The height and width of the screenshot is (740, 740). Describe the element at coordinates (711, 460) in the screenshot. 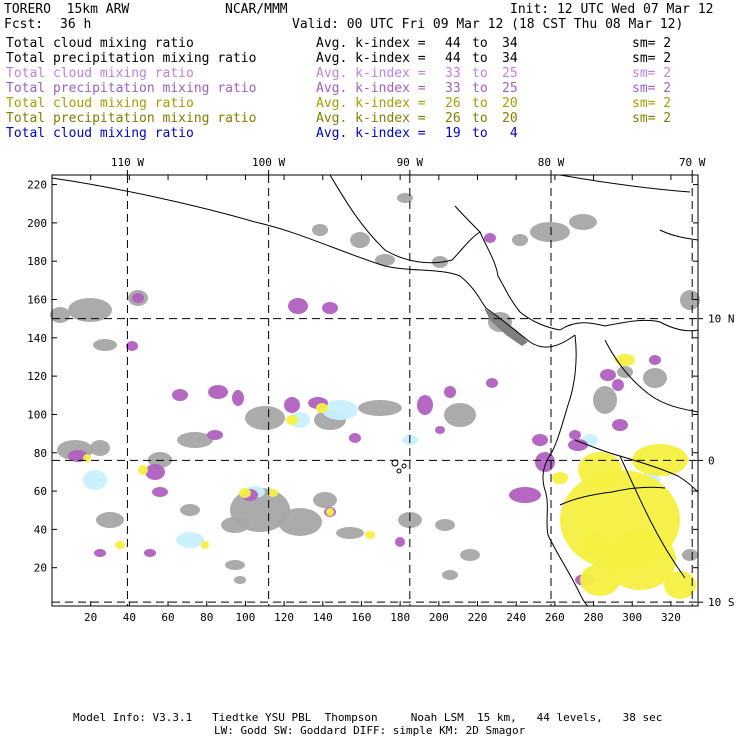

I see `lat-label: 0` at that location.